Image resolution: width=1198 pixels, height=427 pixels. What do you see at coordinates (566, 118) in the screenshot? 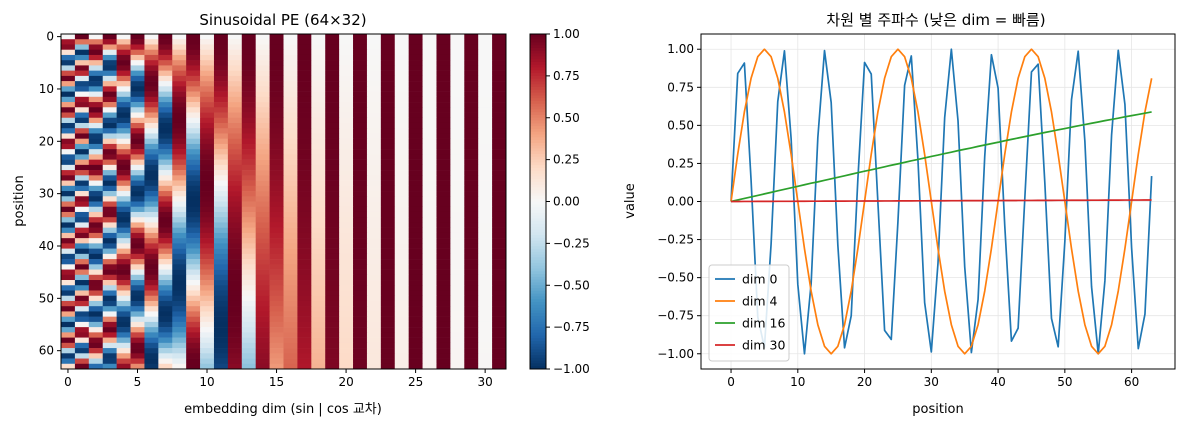
I see `colorbar-tick-label: 0.50` at bounding box center [566, 118].